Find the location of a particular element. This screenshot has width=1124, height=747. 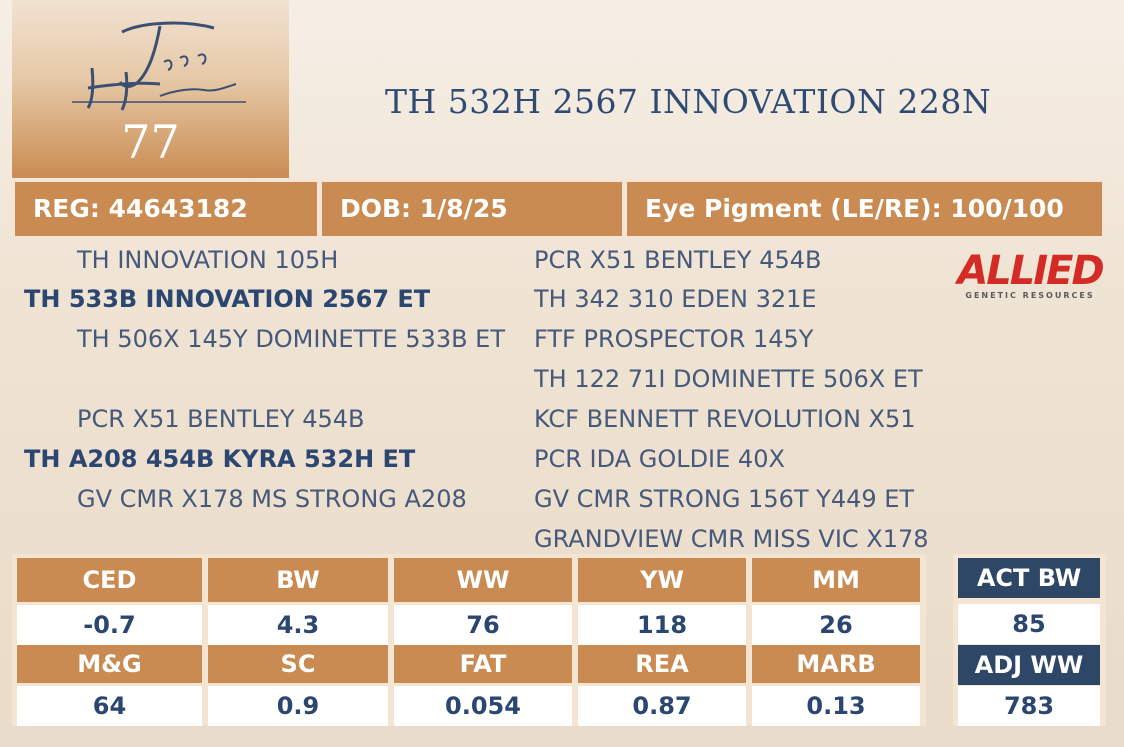

epd-header: MARB is located at coordinates (836, 664).